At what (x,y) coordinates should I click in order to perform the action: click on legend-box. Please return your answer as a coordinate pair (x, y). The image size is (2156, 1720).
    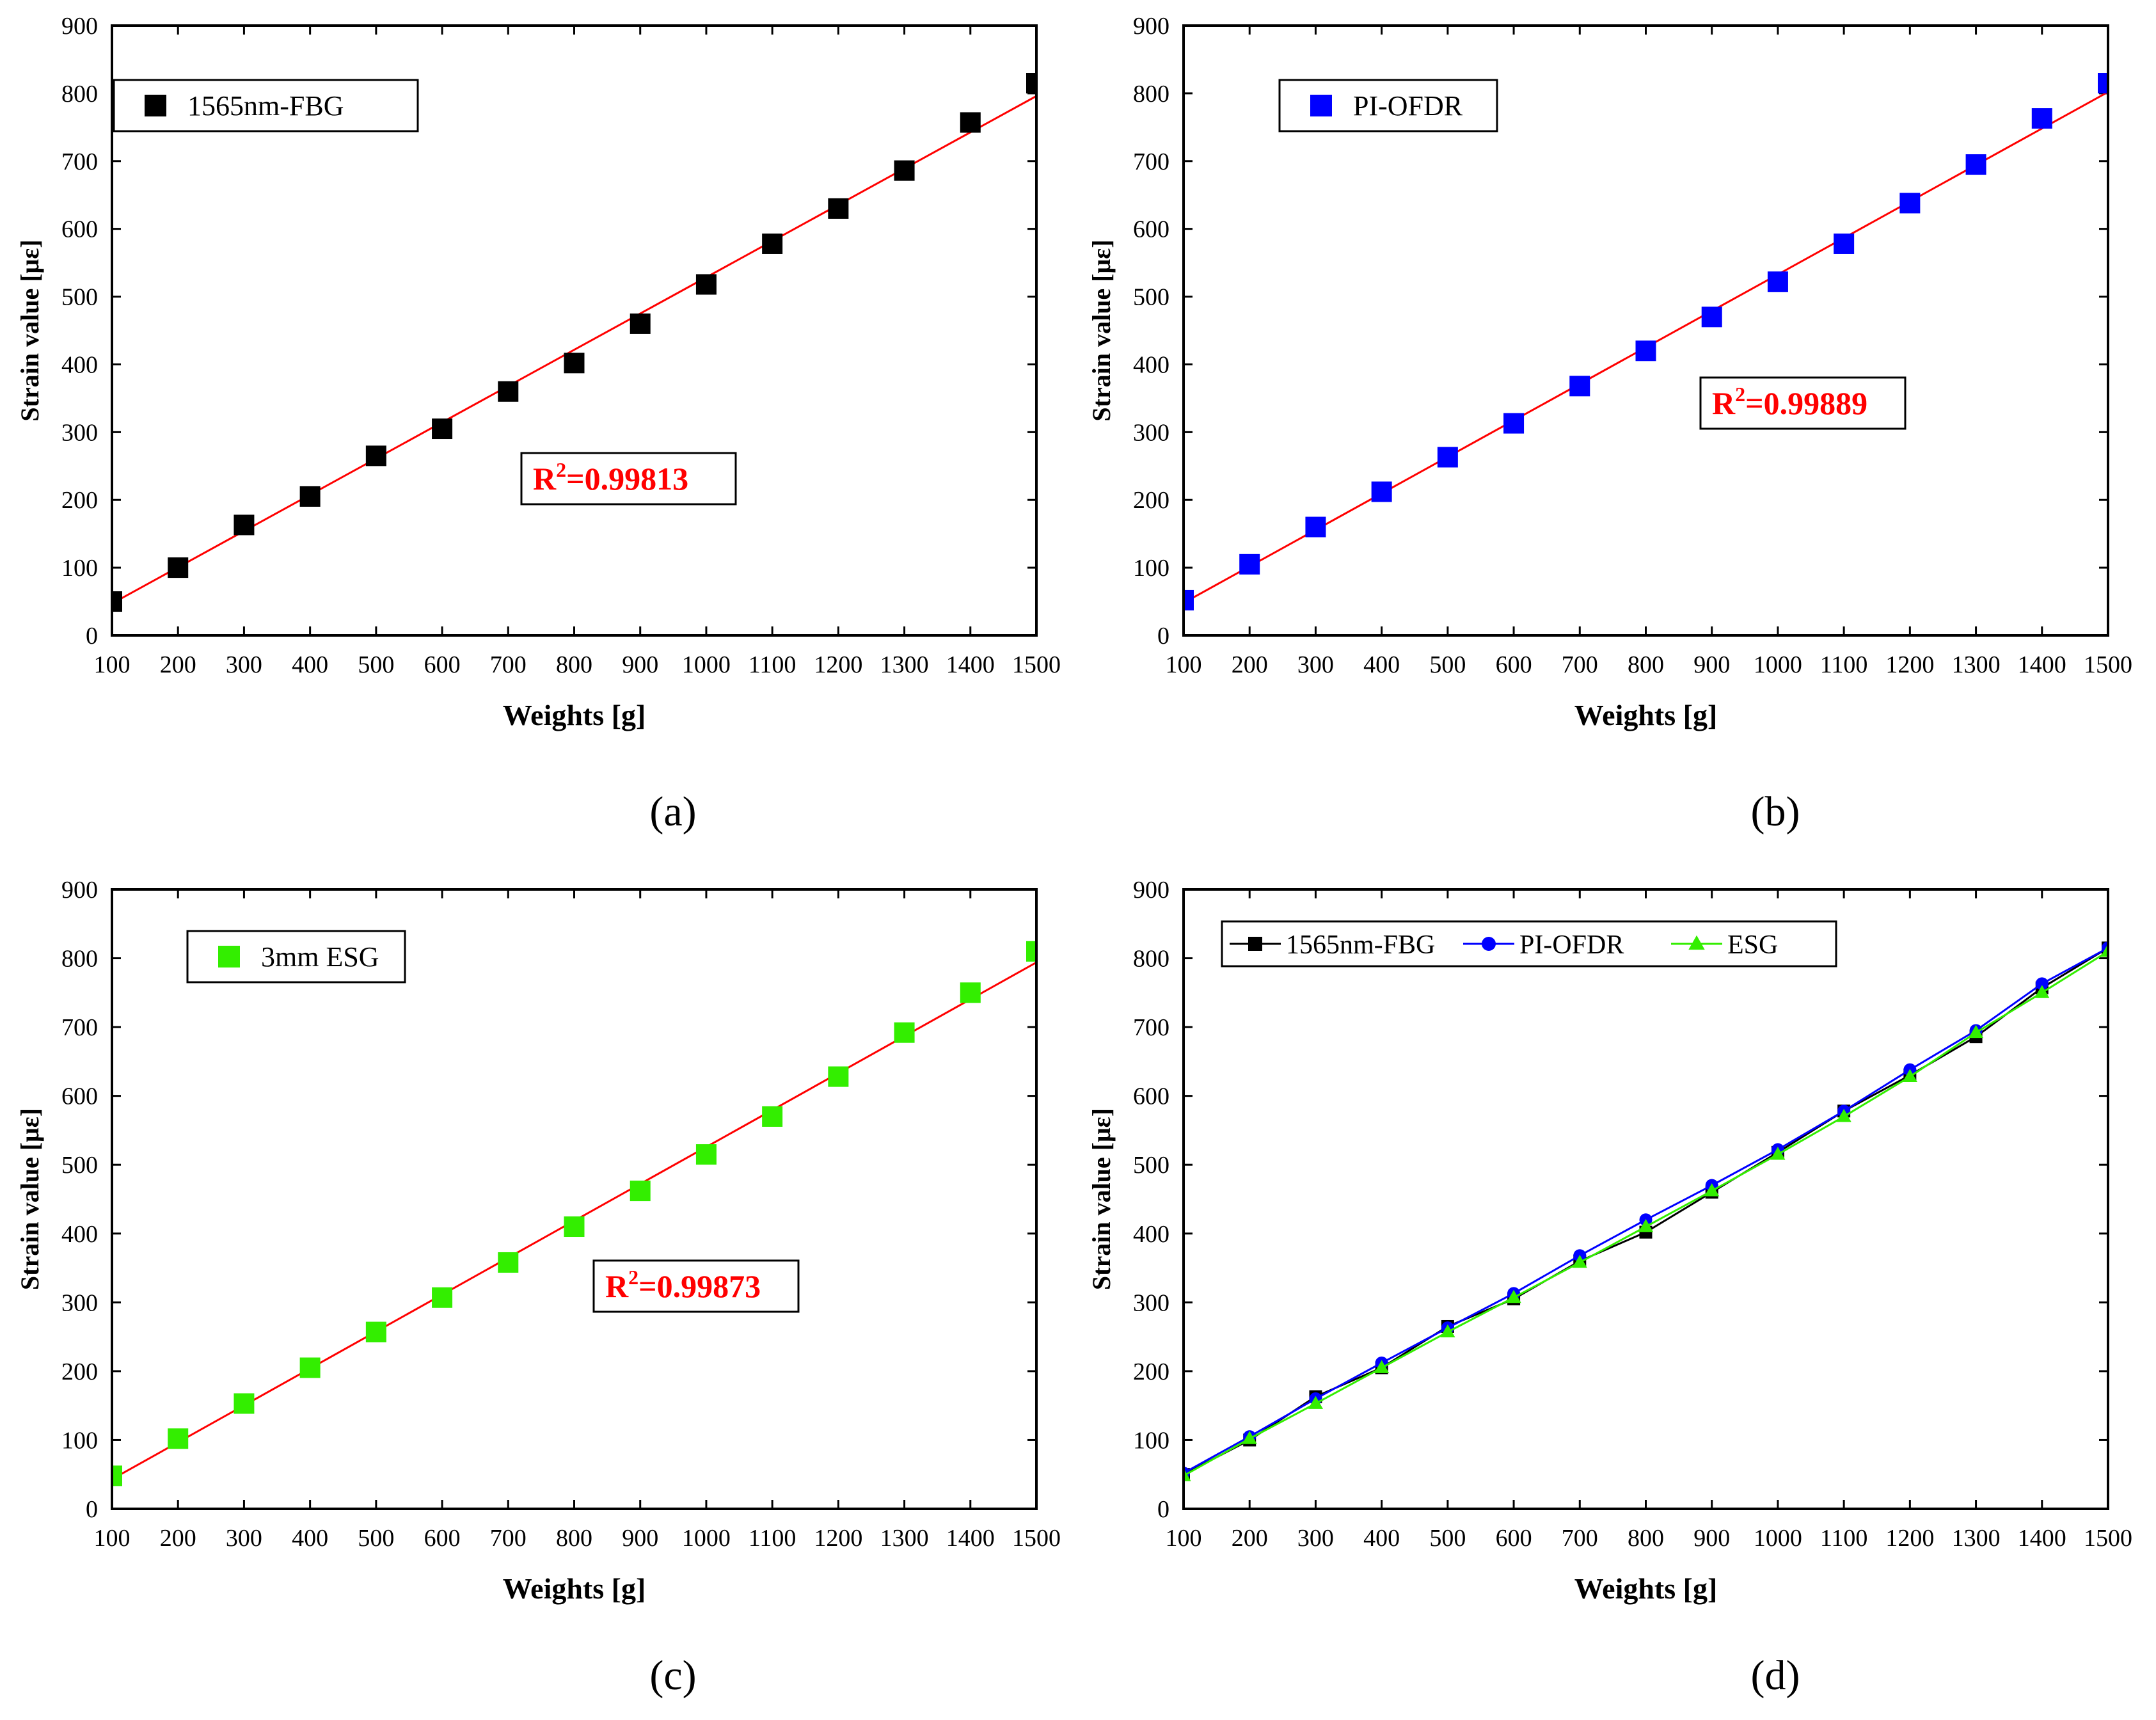
    Looking at the image, I should click on (1529, 943).